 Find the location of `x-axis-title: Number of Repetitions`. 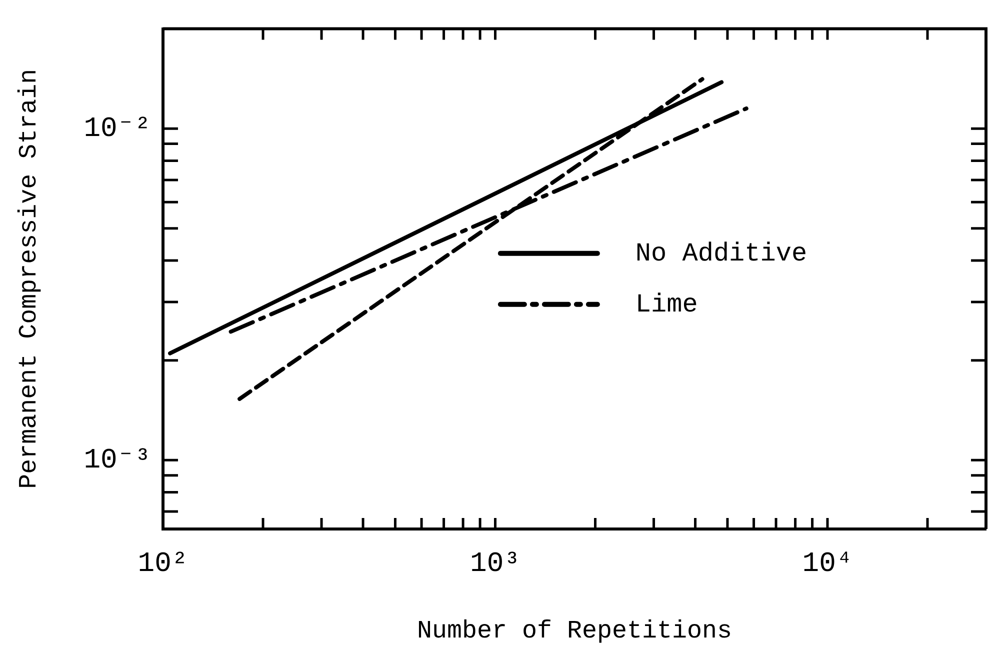

x-axis-title: Number of Repetitions is located at coordinates (574, 631).